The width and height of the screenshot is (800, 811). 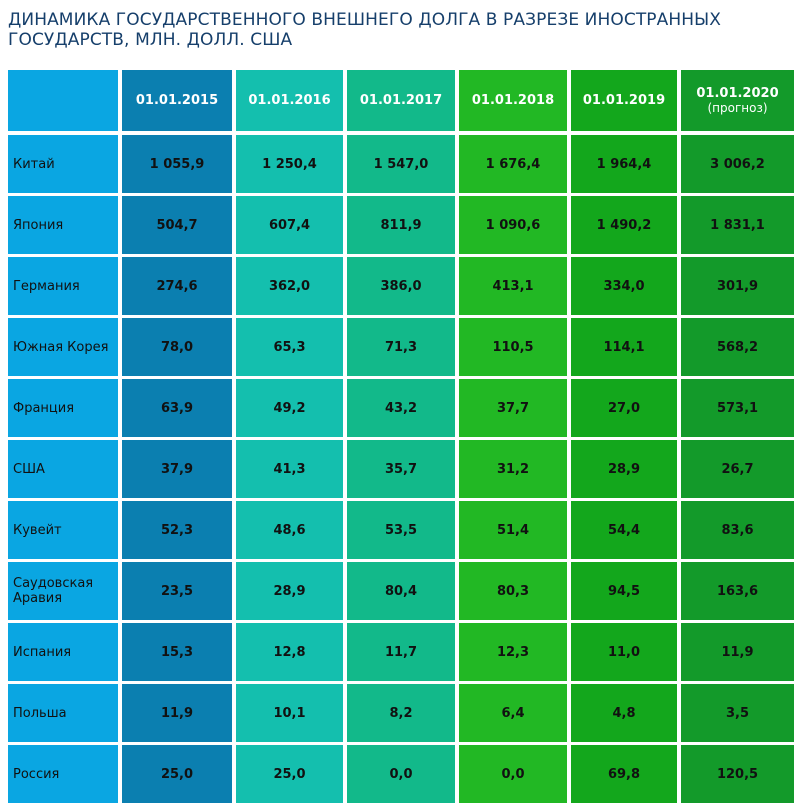 I want to click on data-value-cell: 386,0, so click(x=401, y=286).